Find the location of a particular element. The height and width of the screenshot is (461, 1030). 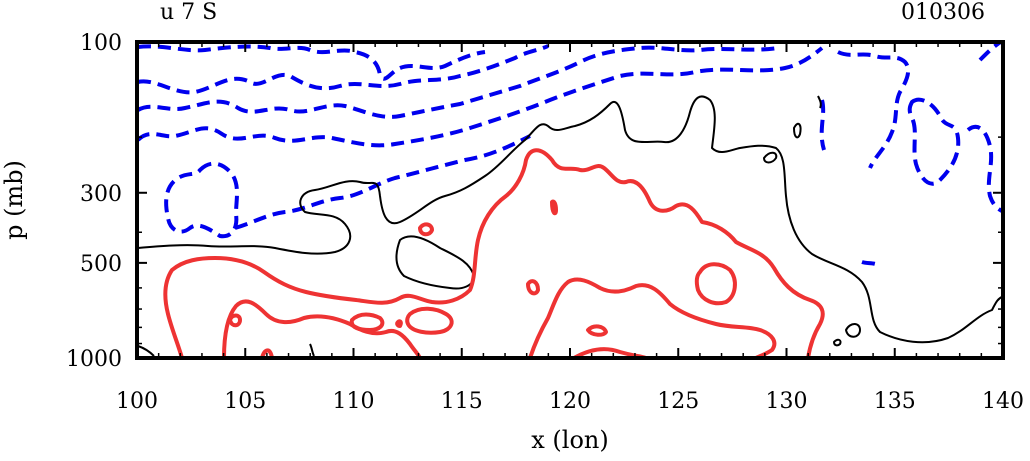

x-tick-label: 125 is located at coordinates (678, 401).